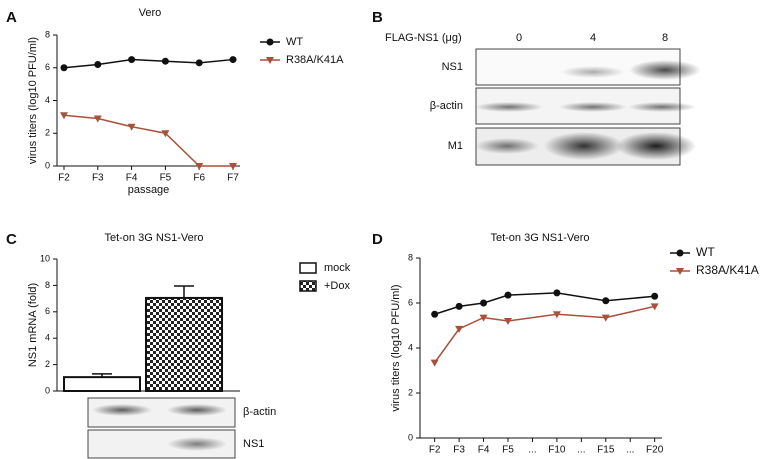 This screenshot has height=459, width=764. What do you see at coordinates (33, 325) in the screenshot?
I see `y-axis-label: NS1 mRNA (fold)` at bounding box center [33, 325].